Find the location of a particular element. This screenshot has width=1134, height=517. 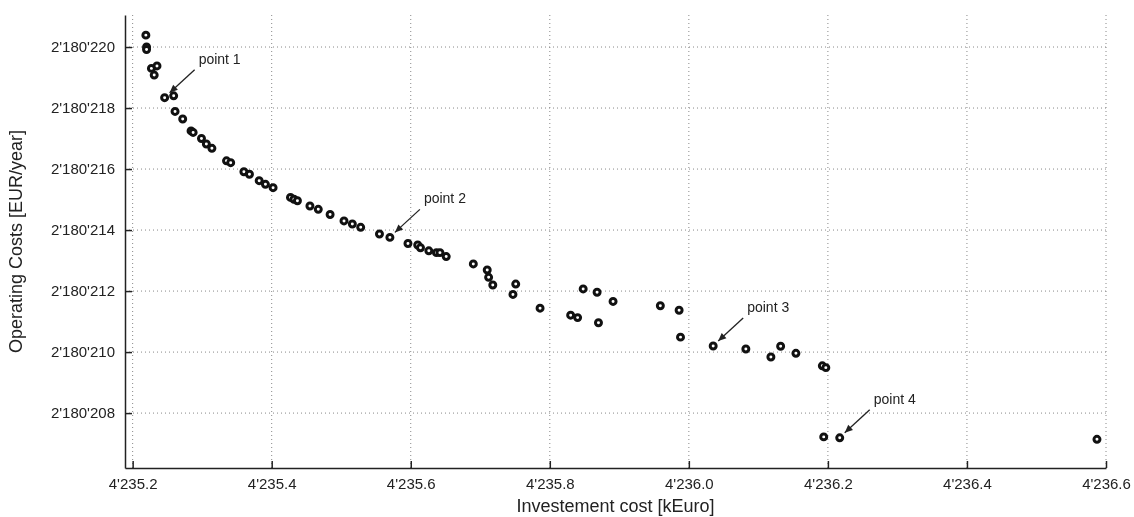

x-tick-label: 4'235.2 is located at coordinates (133, 483).